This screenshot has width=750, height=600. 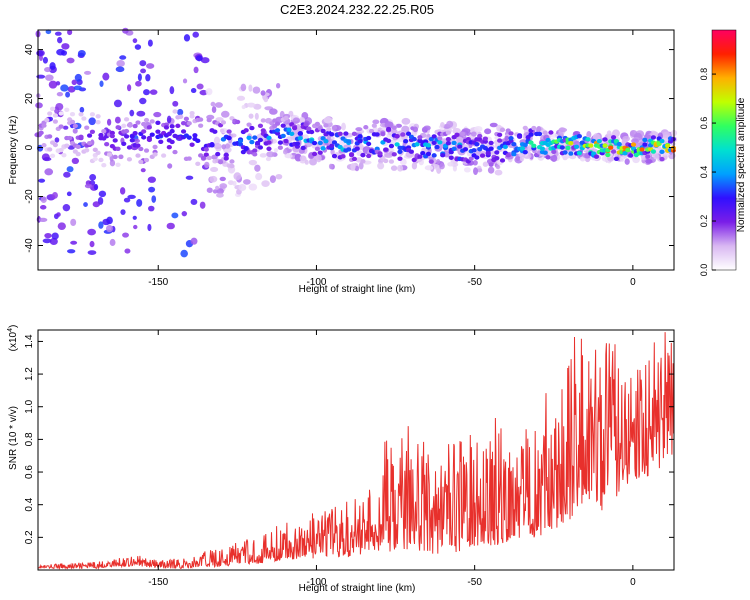 I want to click on snr-exponent-base: (x10, so click(x=13, y=341).